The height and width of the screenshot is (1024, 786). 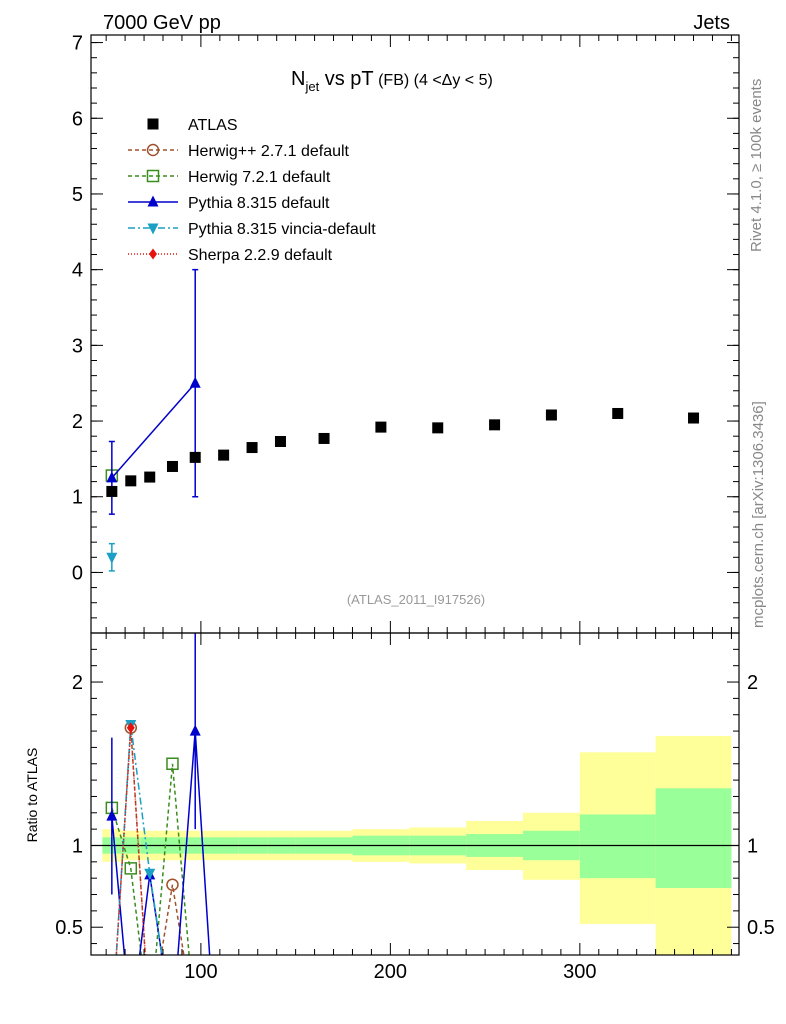 What do you see at coordinates (752, 683) in the screenshot?
I see `ratio-y-tick-label-right: 2` at bounding box center [752, 683].